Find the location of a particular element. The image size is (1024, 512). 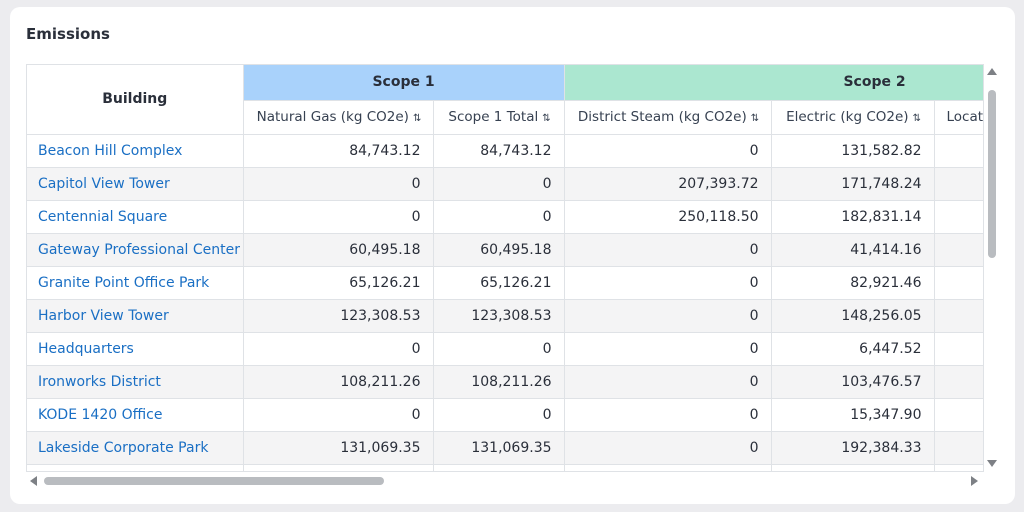

table-row is located at coordinates (505, 467).